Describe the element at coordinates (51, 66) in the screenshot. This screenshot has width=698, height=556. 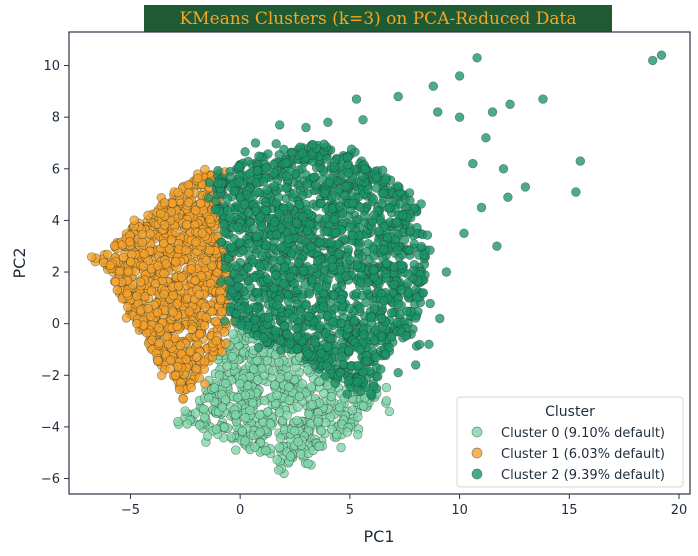
I see `y-tick-label: 10` at that location.